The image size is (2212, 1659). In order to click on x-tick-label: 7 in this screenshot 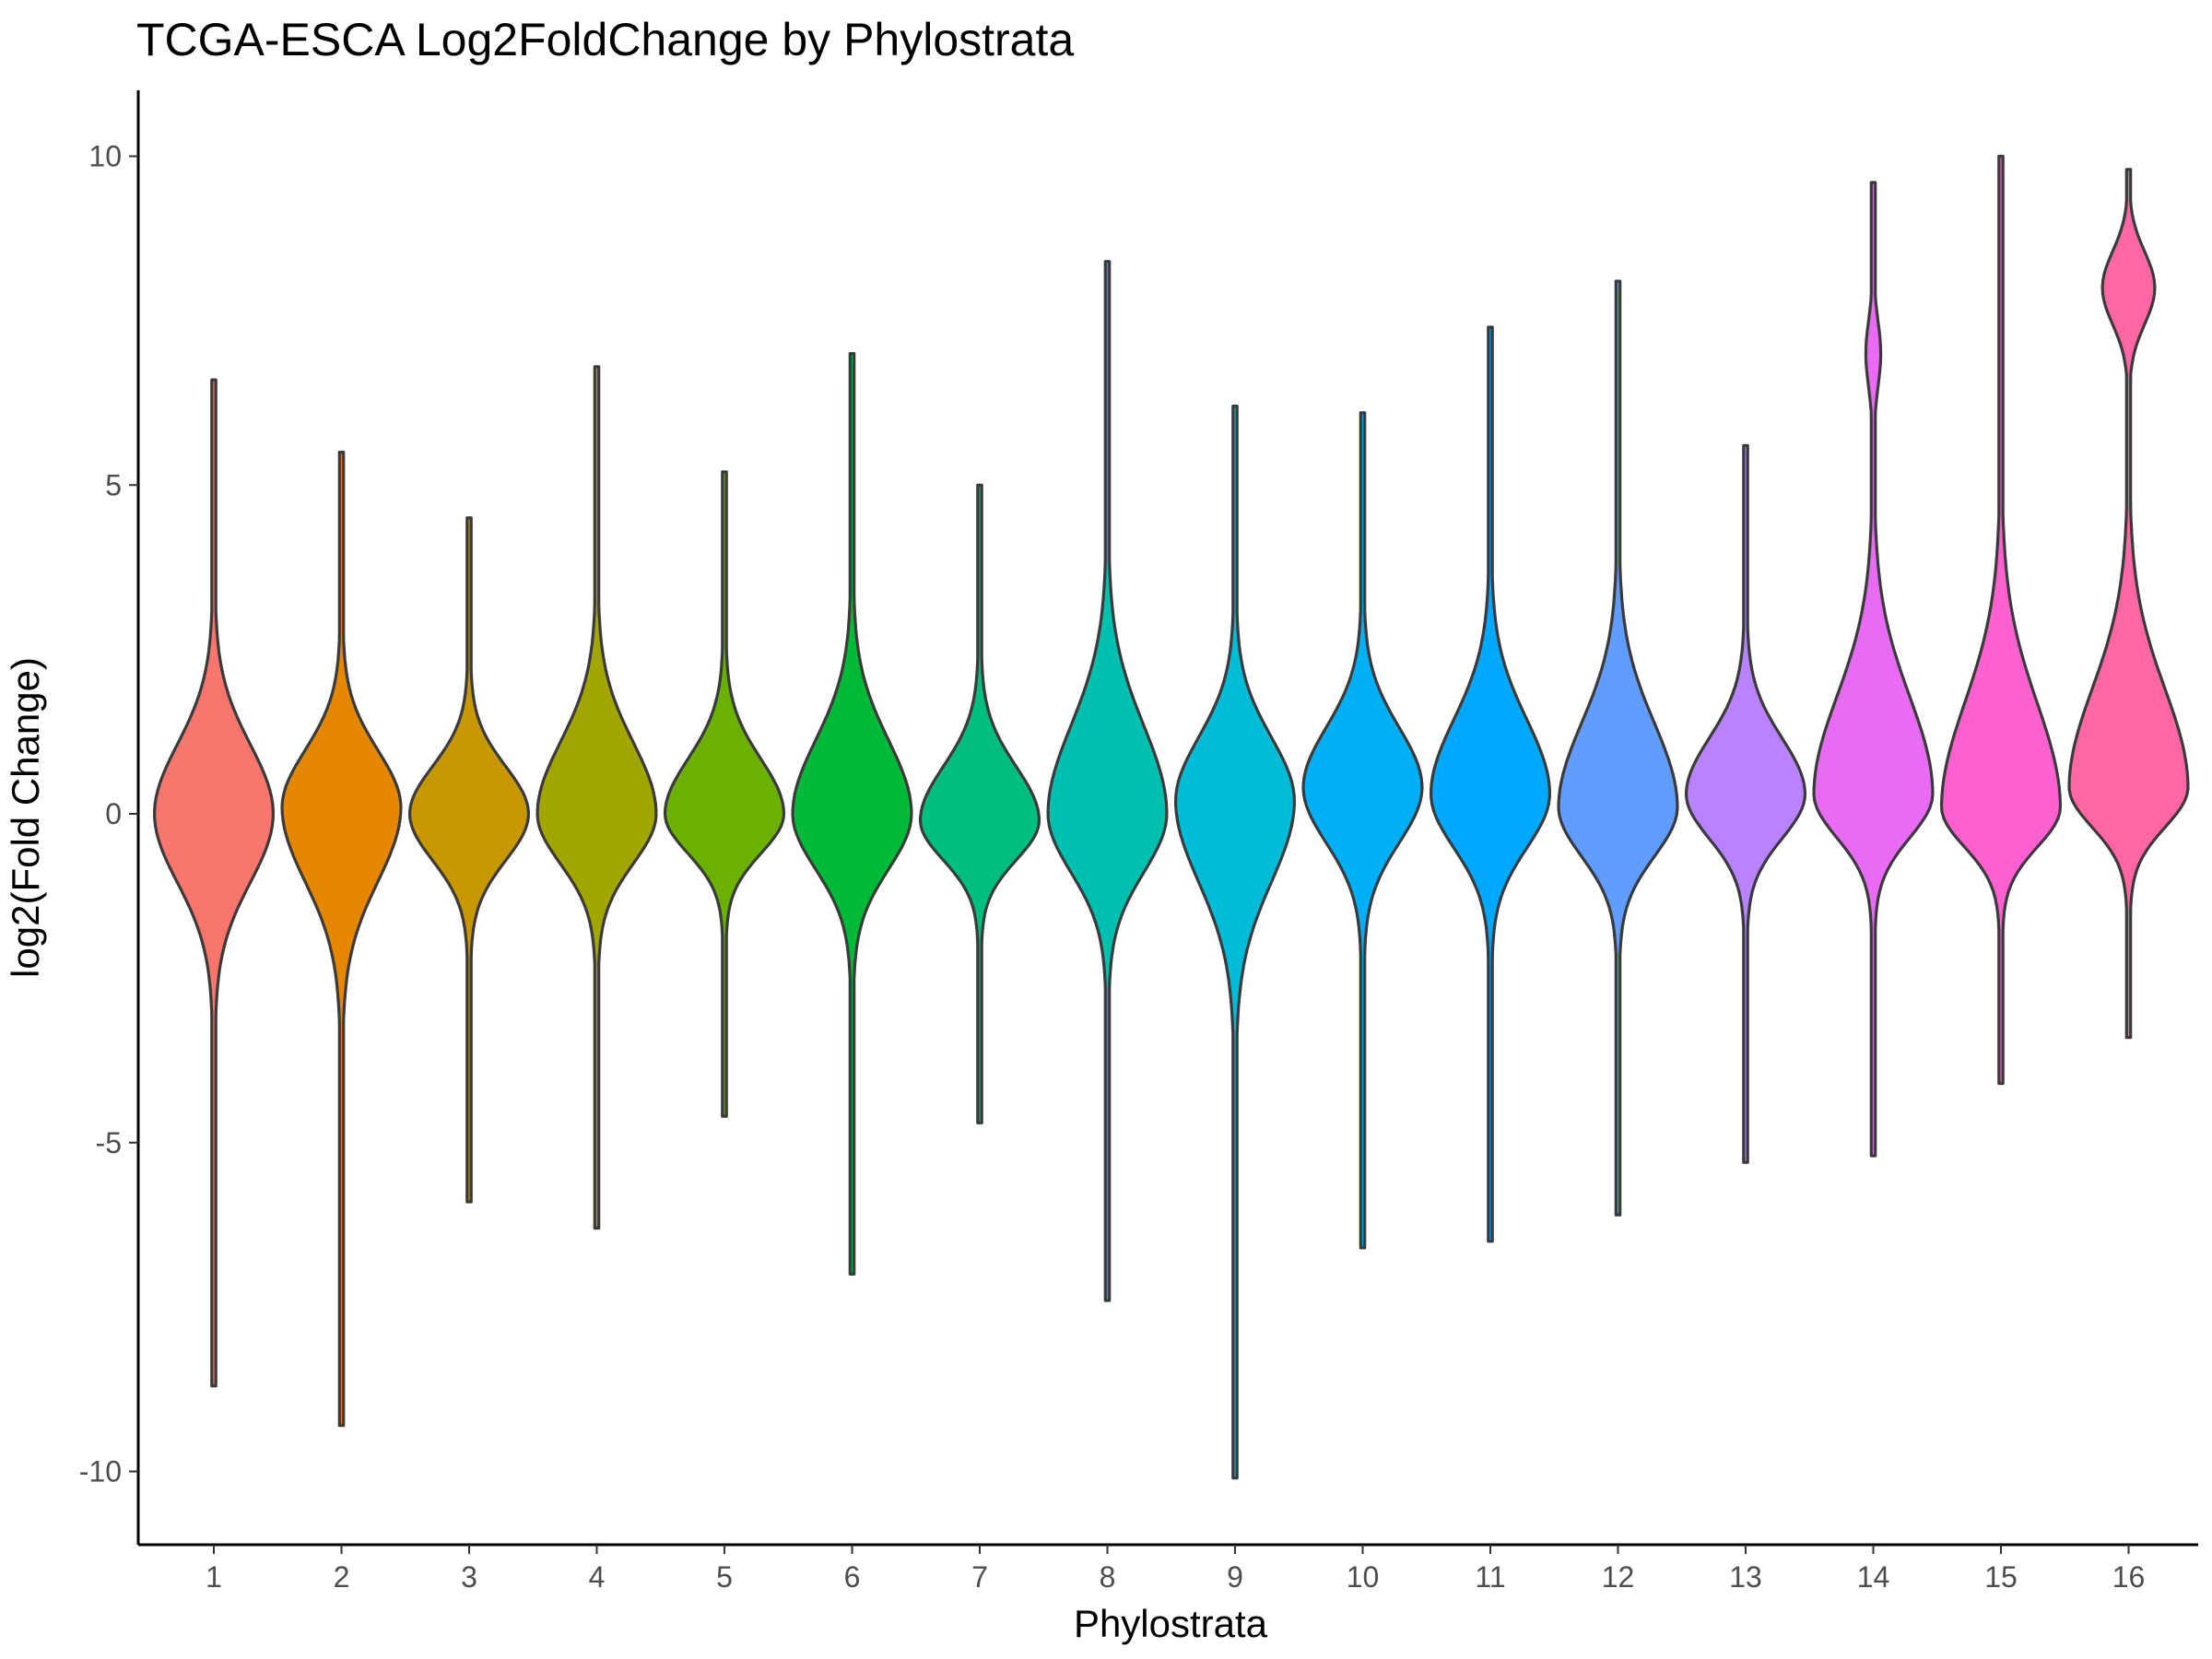, I will do `click(979, 1577)`.